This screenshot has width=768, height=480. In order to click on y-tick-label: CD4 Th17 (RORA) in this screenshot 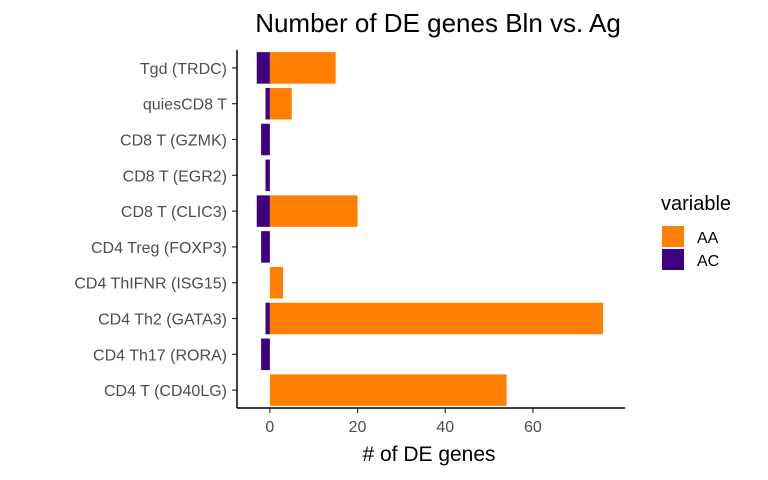, I will do `click(160, 355)`.